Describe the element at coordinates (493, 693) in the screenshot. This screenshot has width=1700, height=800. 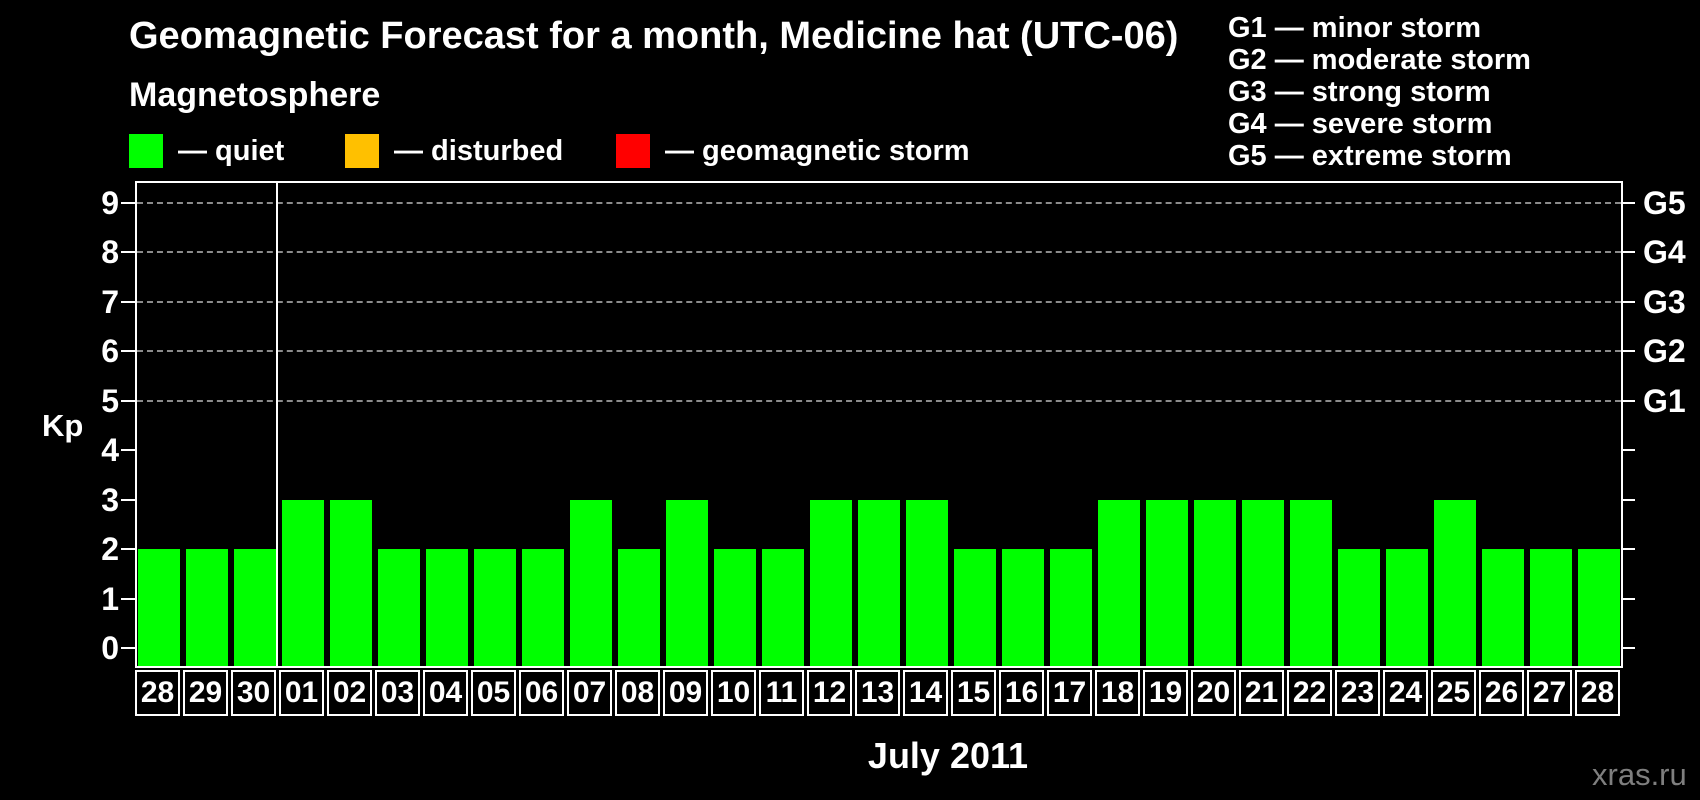
I see `day-label-cell: 05` at that location.